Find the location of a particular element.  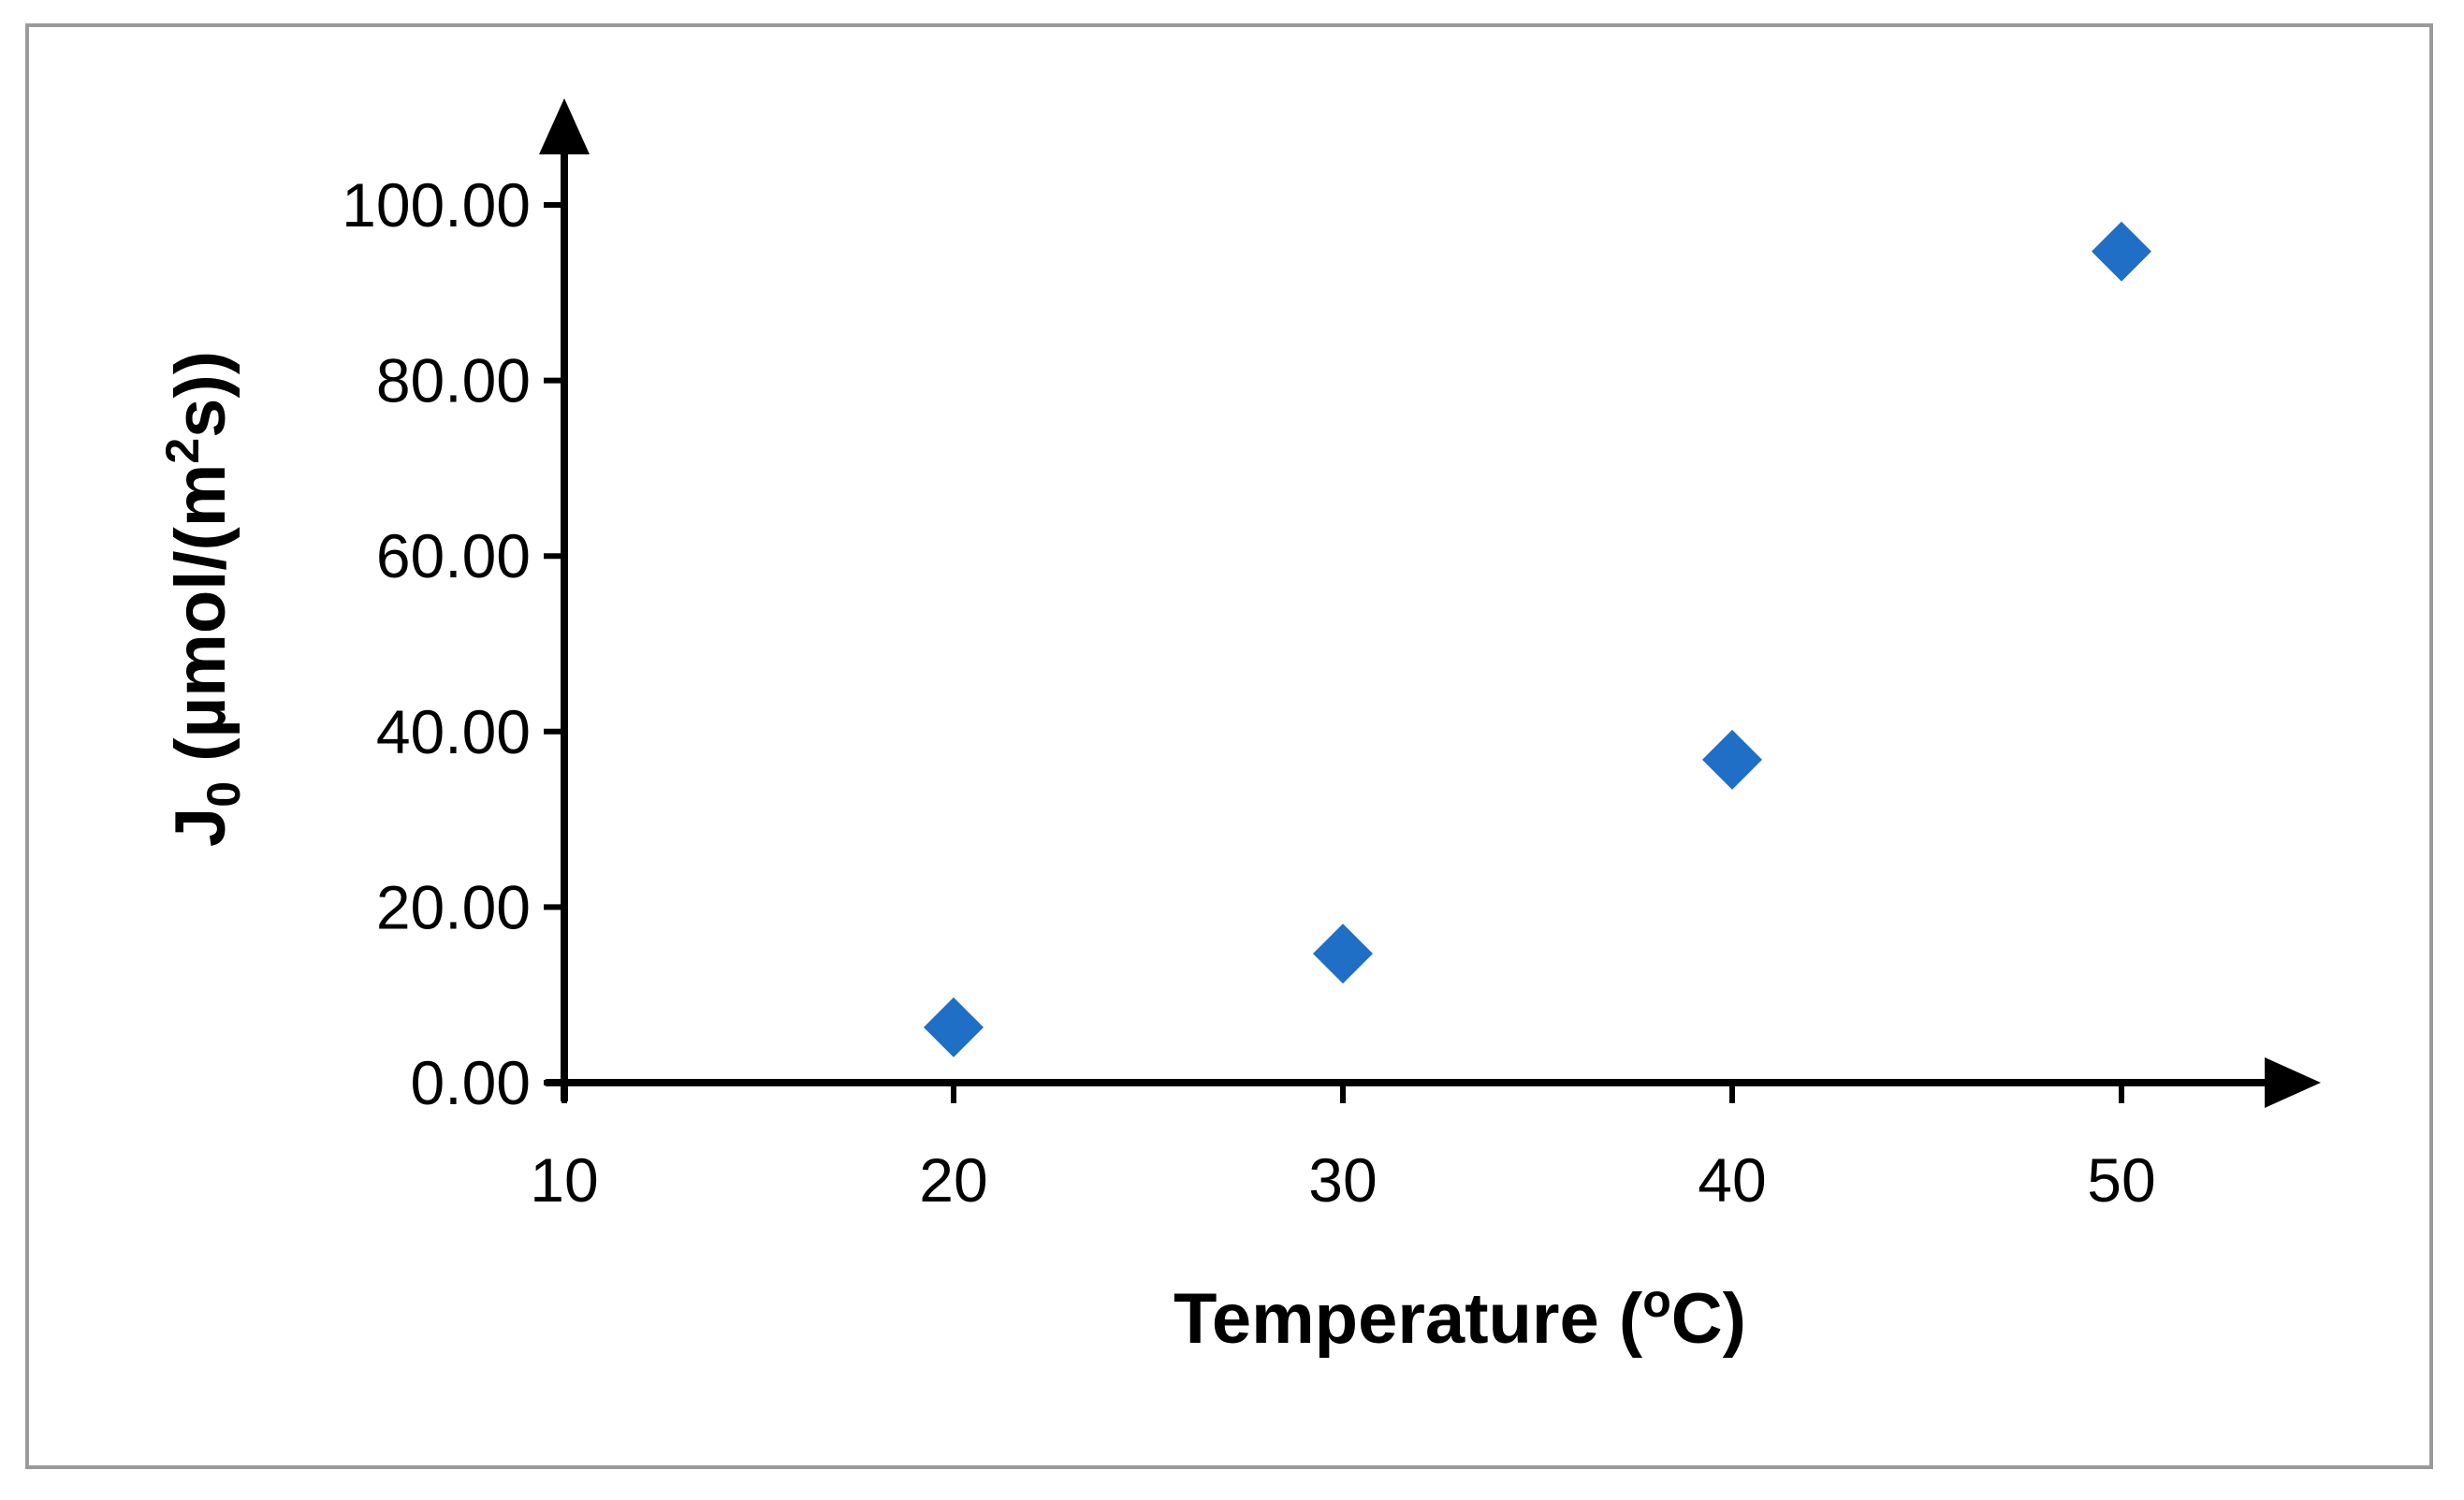

x-tick-label: 30 is located at coordinates (1342, 1180).